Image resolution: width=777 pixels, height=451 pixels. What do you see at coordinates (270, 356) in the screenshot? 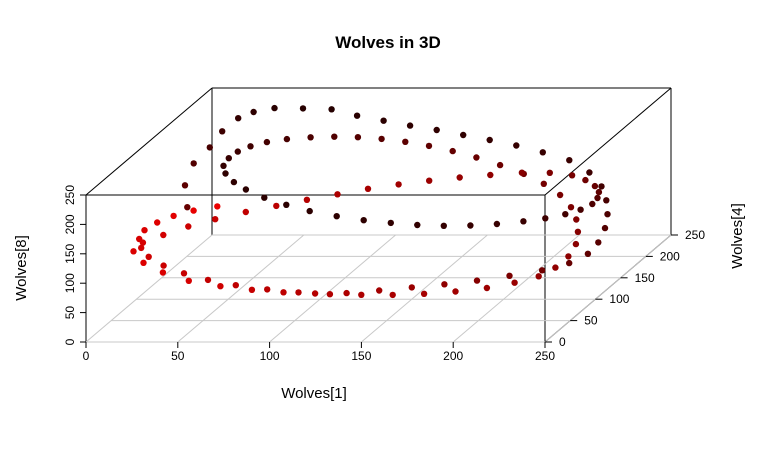
I see `x-tick-label: 100` at bounding box center [270, 356].